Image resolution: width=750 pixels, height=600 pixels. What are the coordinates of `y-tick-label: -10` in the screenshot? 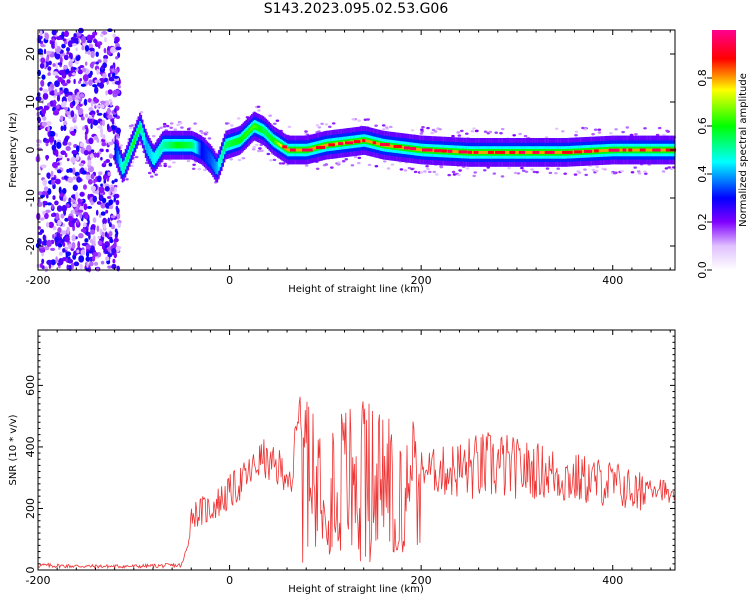 It's located at (30, 198).